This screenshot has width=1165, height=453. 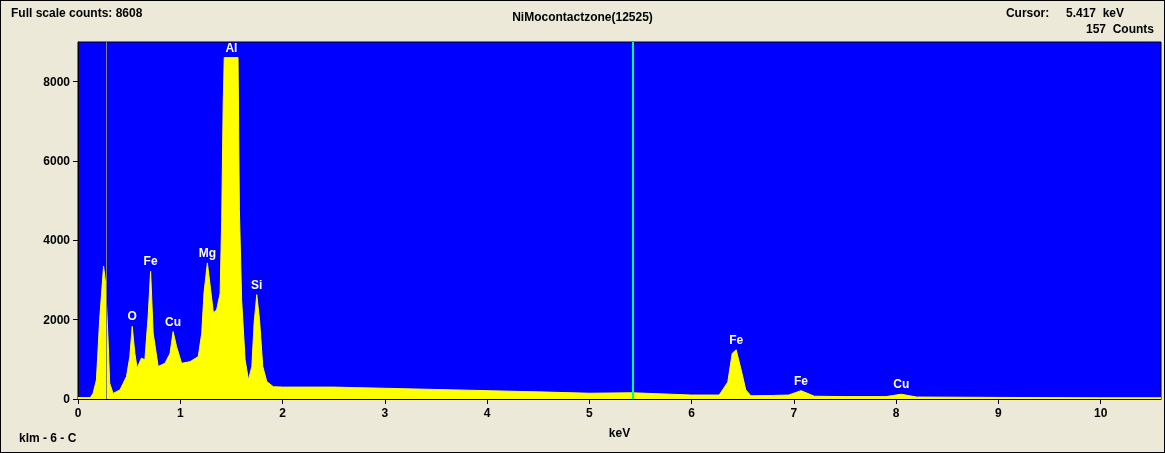 What do you see at coordinates (1065, 13) in the screenshot?
I see `text: Cursor: 5.417 keV` at bounding box center [1065, 13].